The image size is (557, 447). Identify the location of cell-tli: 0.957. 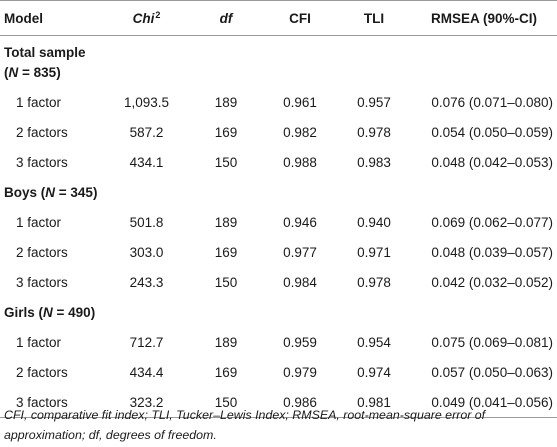
(374, 102).